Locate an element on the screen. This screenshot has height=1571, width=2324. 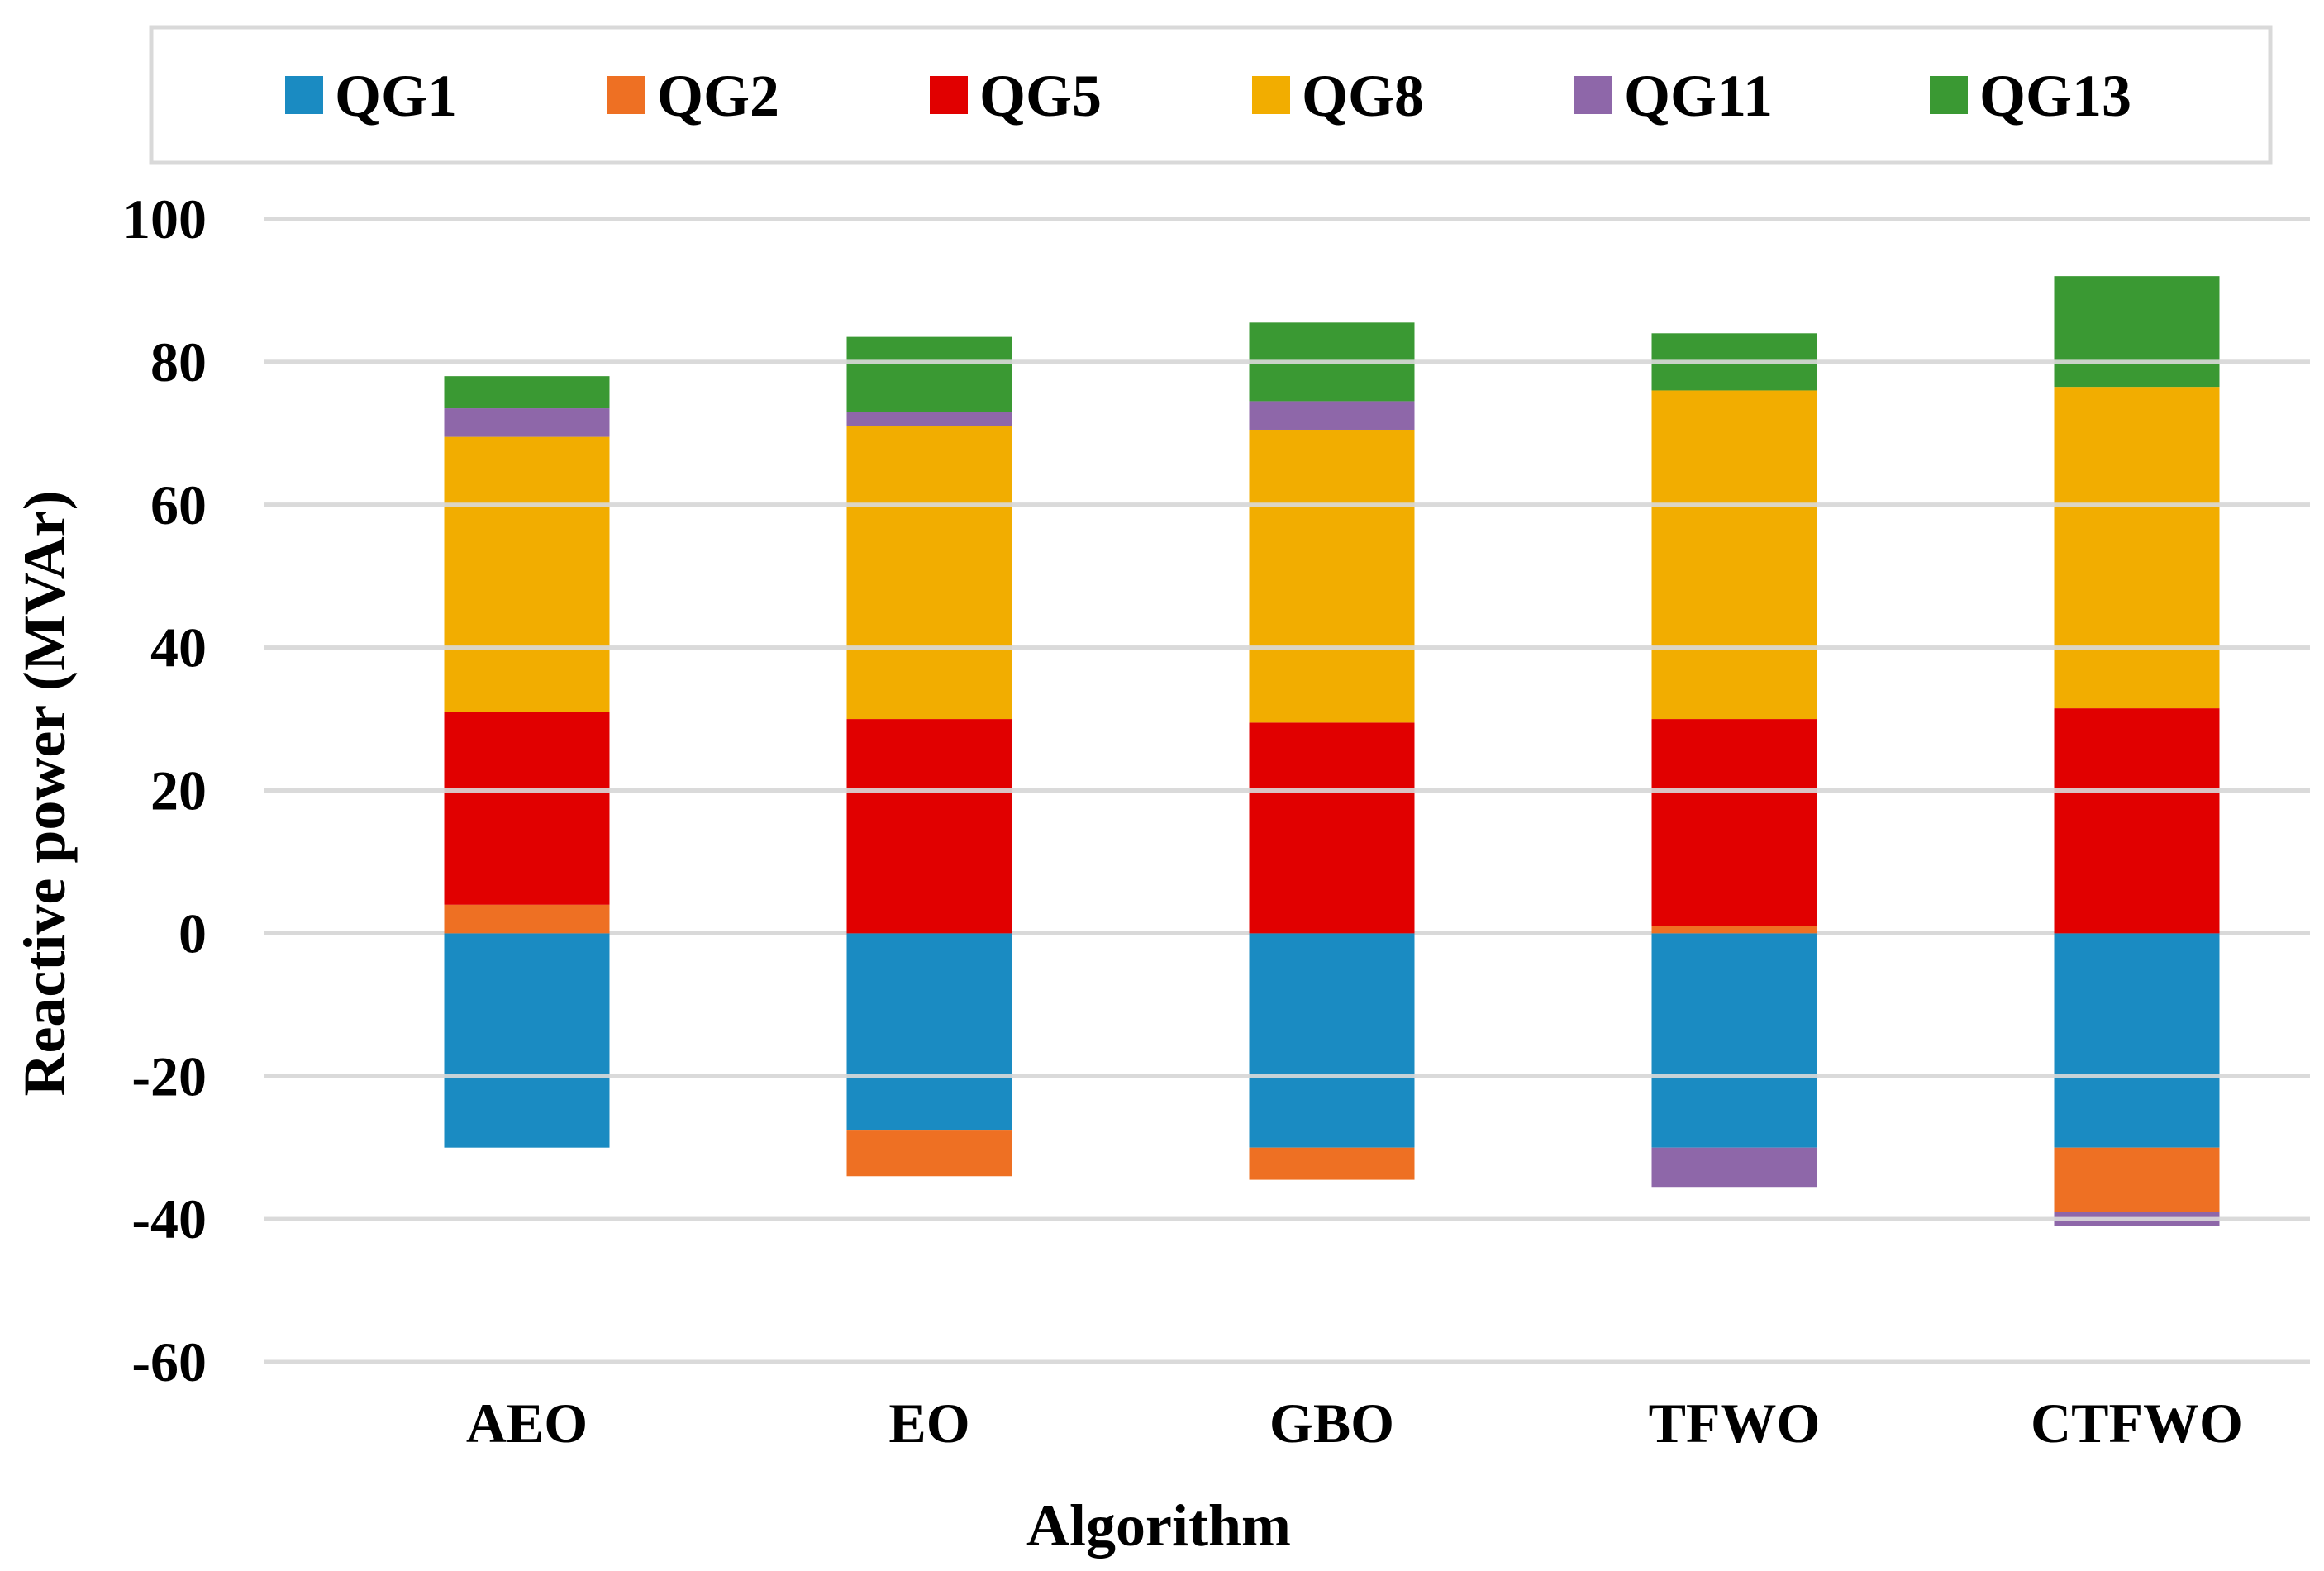
x-tick-label: TFWO is located at coordinates (1735, 1423).